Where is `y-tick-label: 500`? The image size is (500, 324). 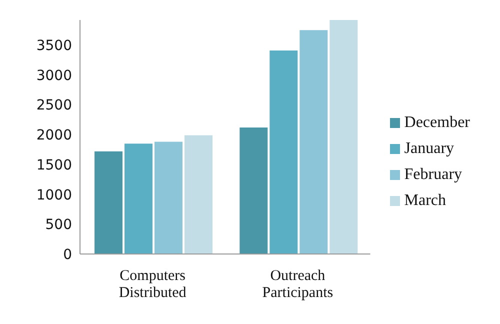 y-tick-label: 500 is located at coordinates (58, 225).